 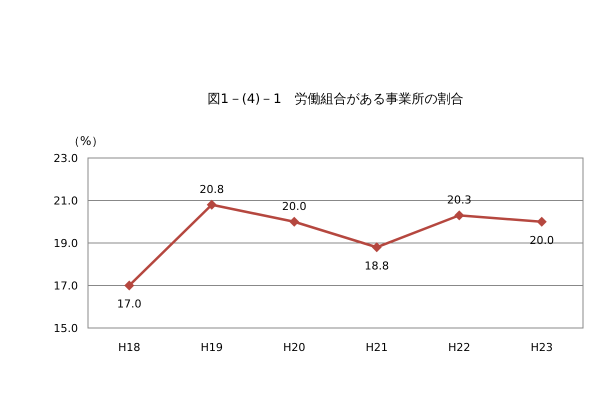 What do you see at coordinates (212, 189) in the screenshot?
I see `data-label: 20.8` at bounding box center [212, 189].